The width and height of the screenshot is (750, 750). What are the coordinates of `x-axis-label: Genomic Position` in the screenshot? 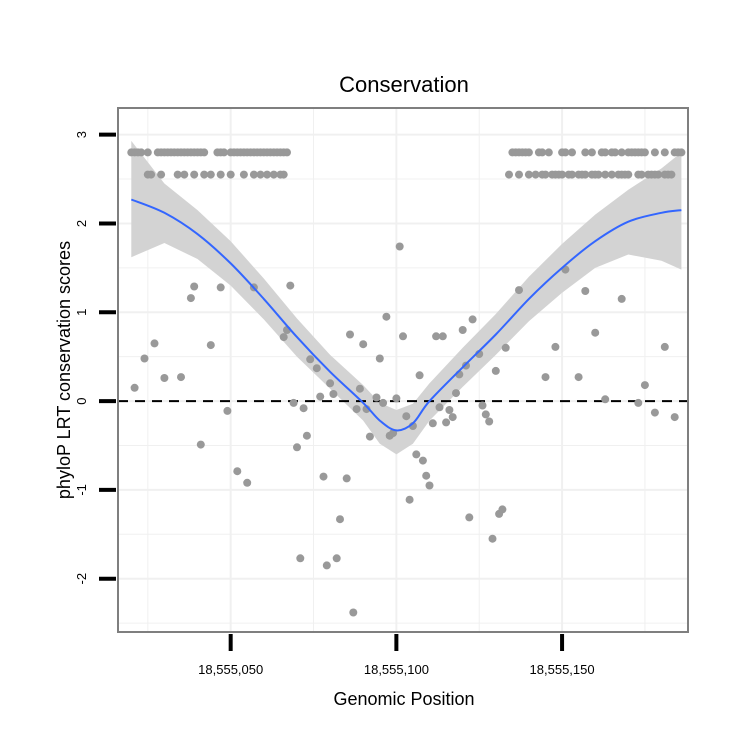 It's located at (403, 699).